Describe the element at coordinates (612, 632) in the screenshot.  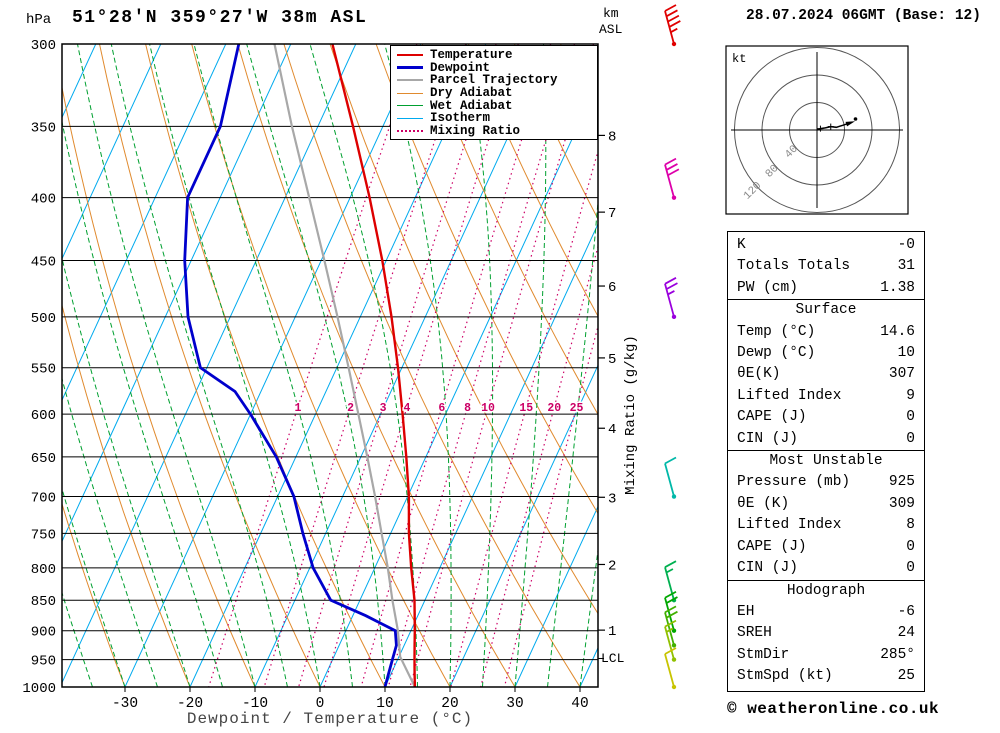
I see `km-tick-label: 1` at that location.